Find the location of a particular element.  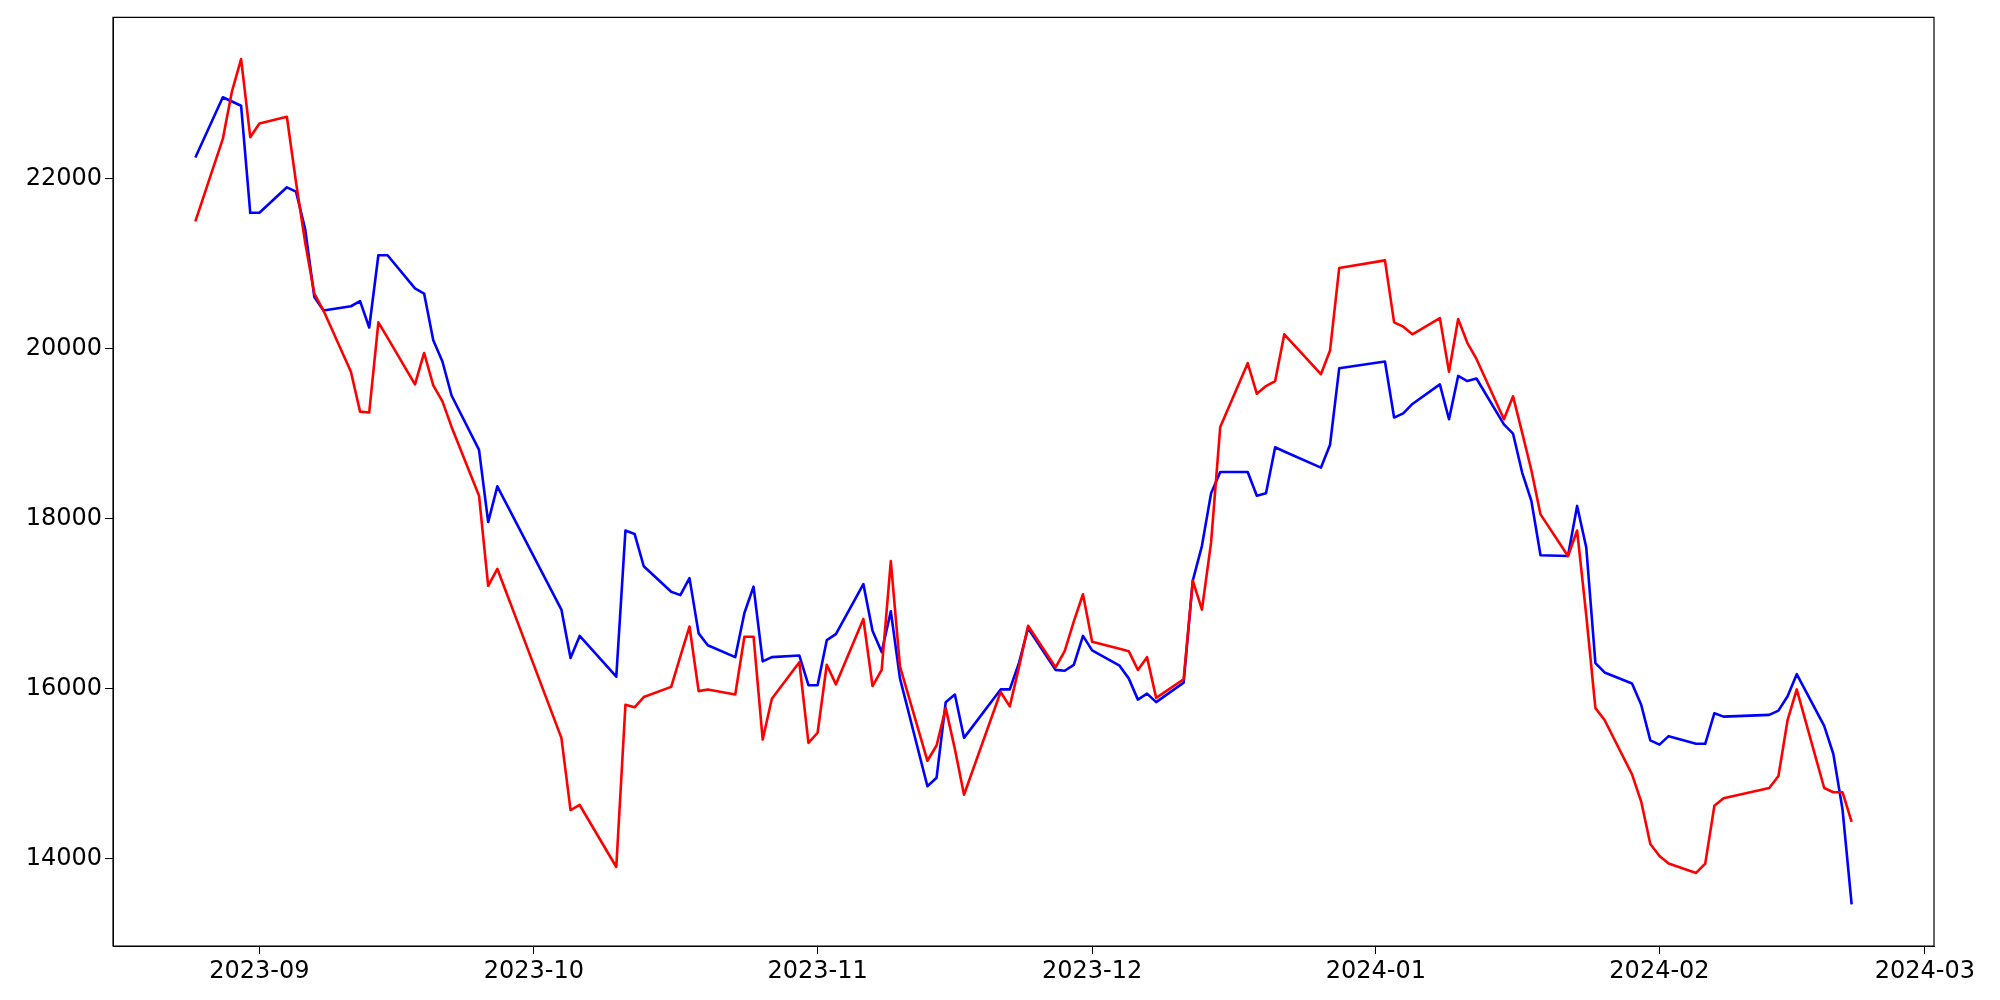

x-tick-label: 2024-03 is located at coordinates (1924, 969).